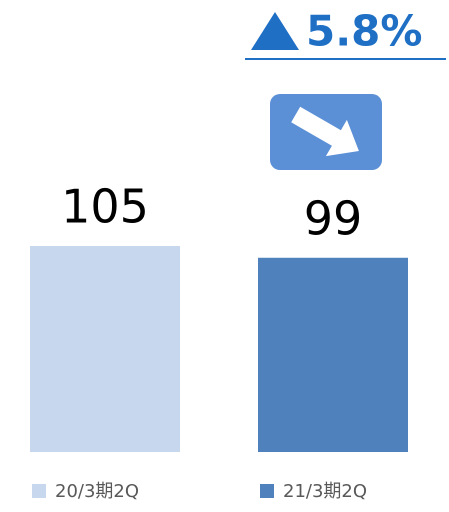 The image size is (449, 512). I want to click on legend-label: 21/3期2Q, so click(325, 491).